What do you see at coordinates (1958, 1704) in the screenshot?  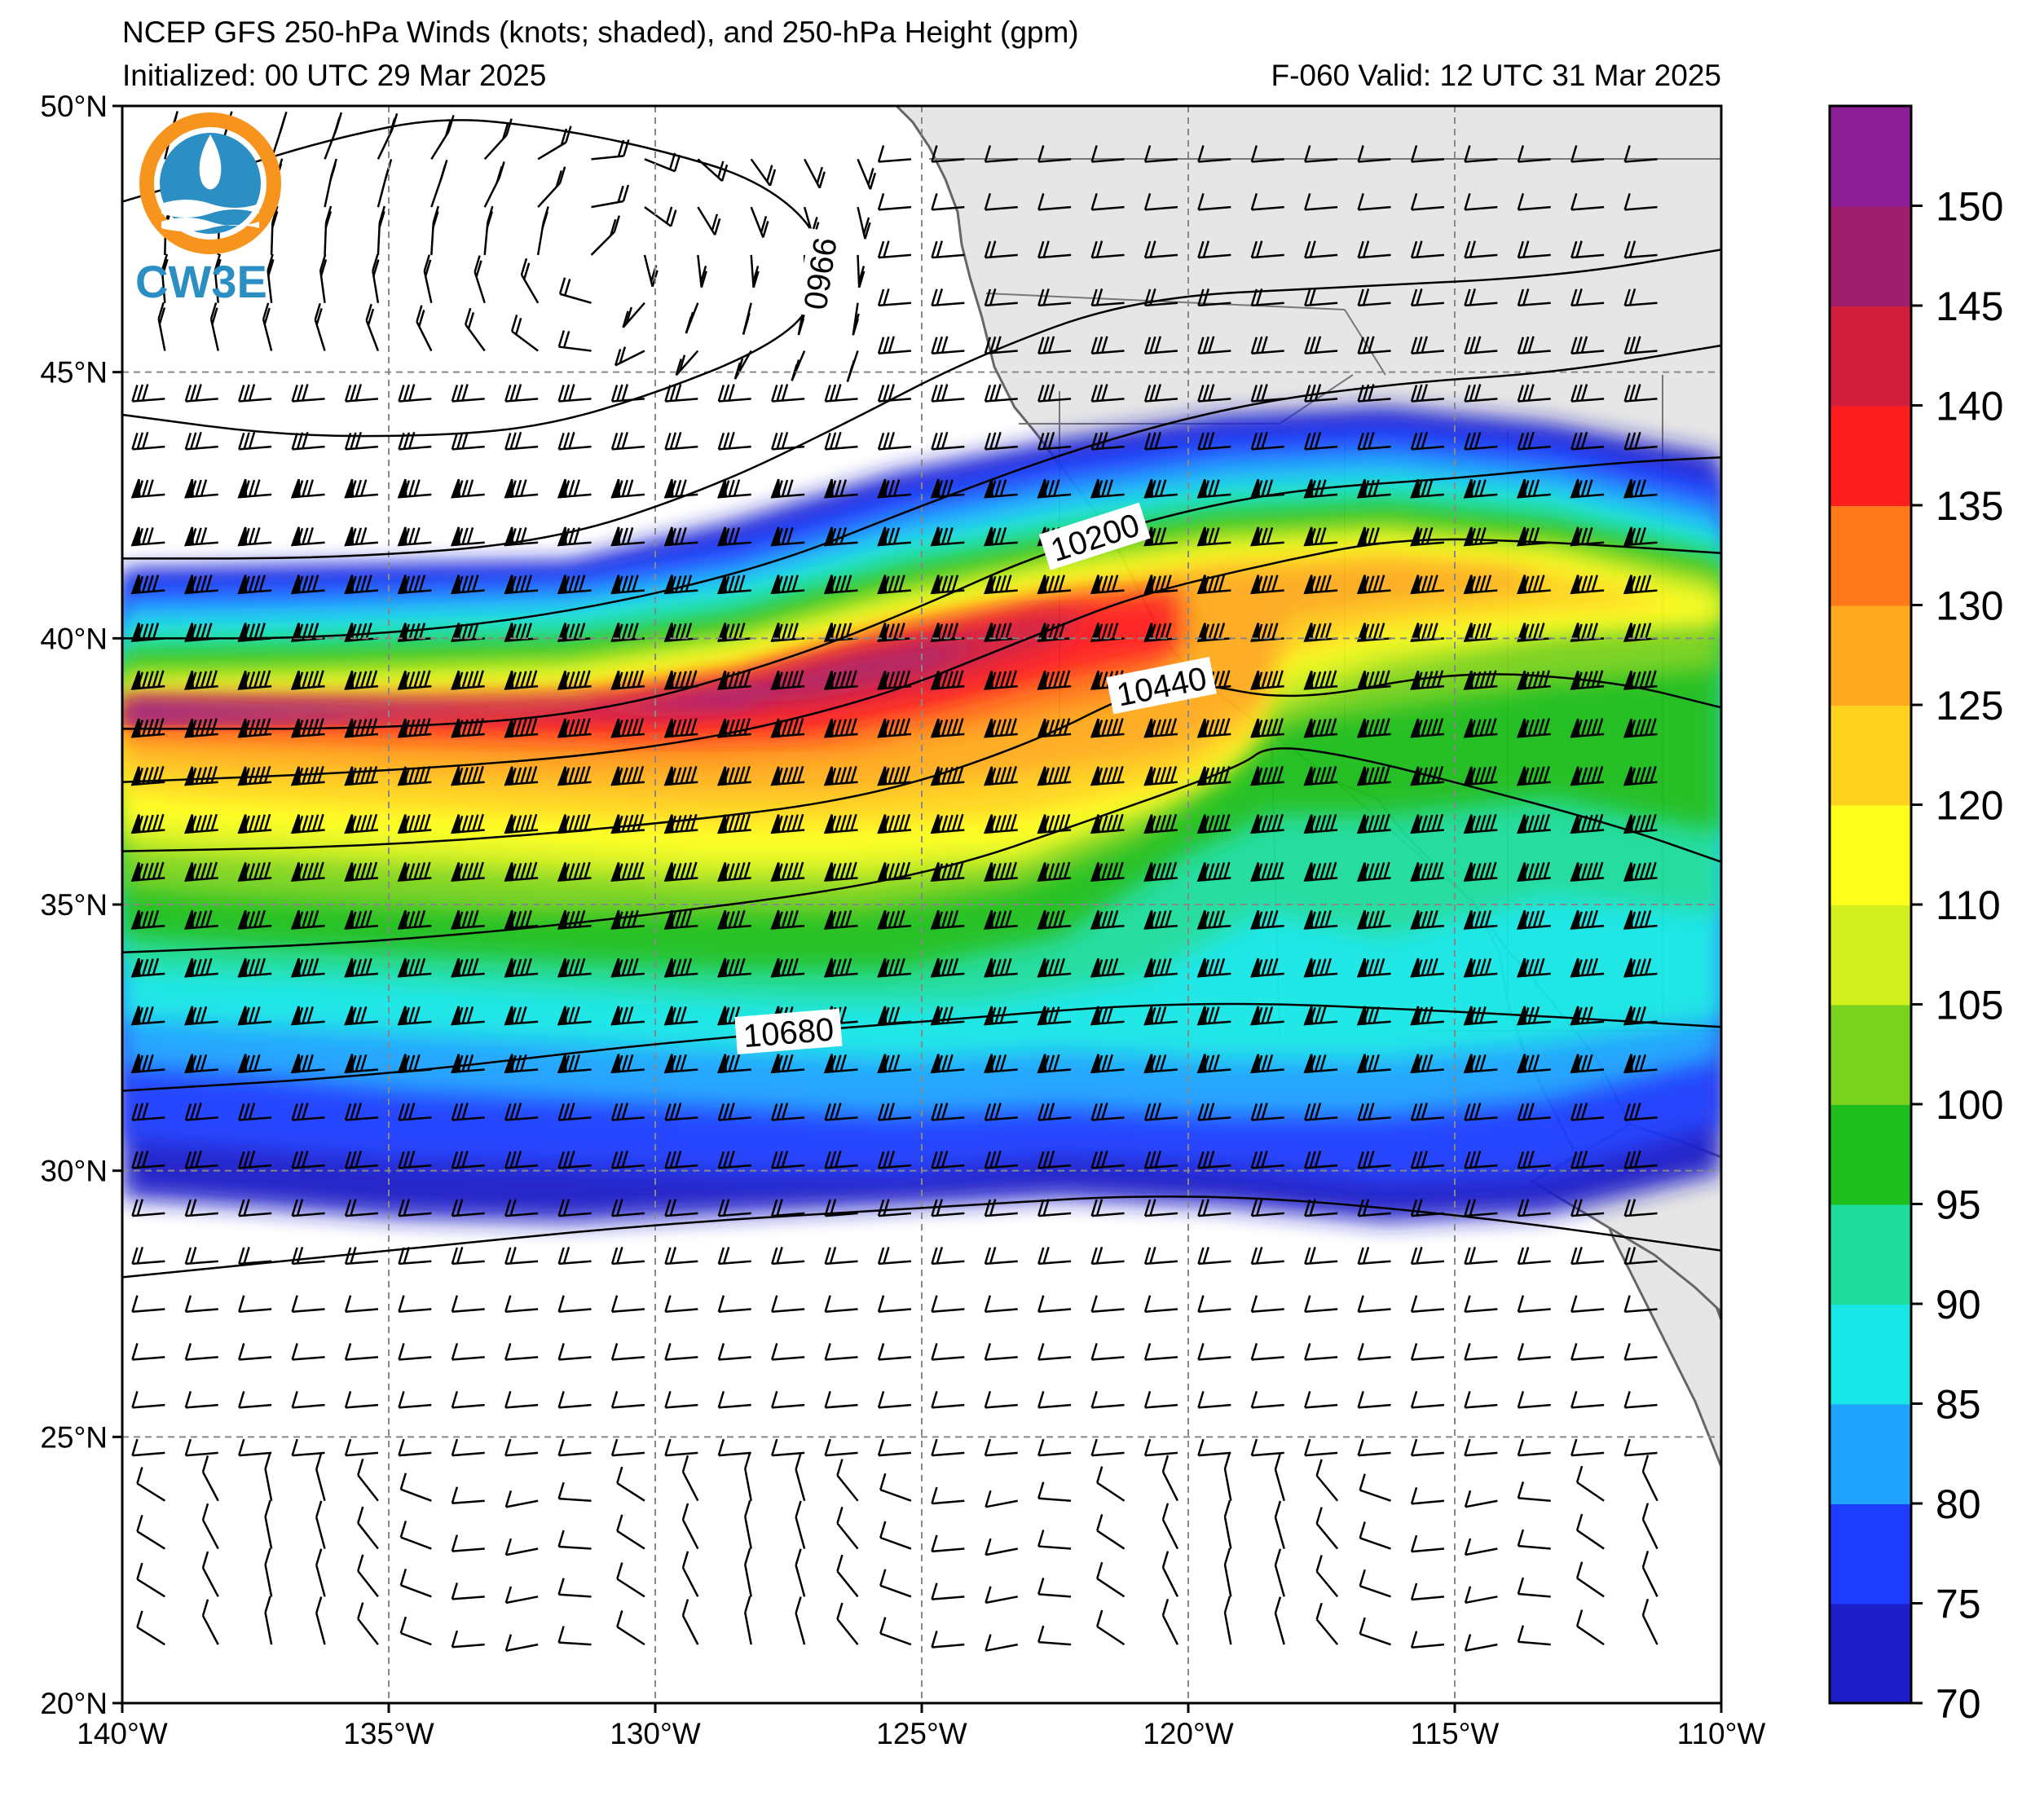 I see `colorbar-tick-label: 70` at bounding box center [1958, 1704].